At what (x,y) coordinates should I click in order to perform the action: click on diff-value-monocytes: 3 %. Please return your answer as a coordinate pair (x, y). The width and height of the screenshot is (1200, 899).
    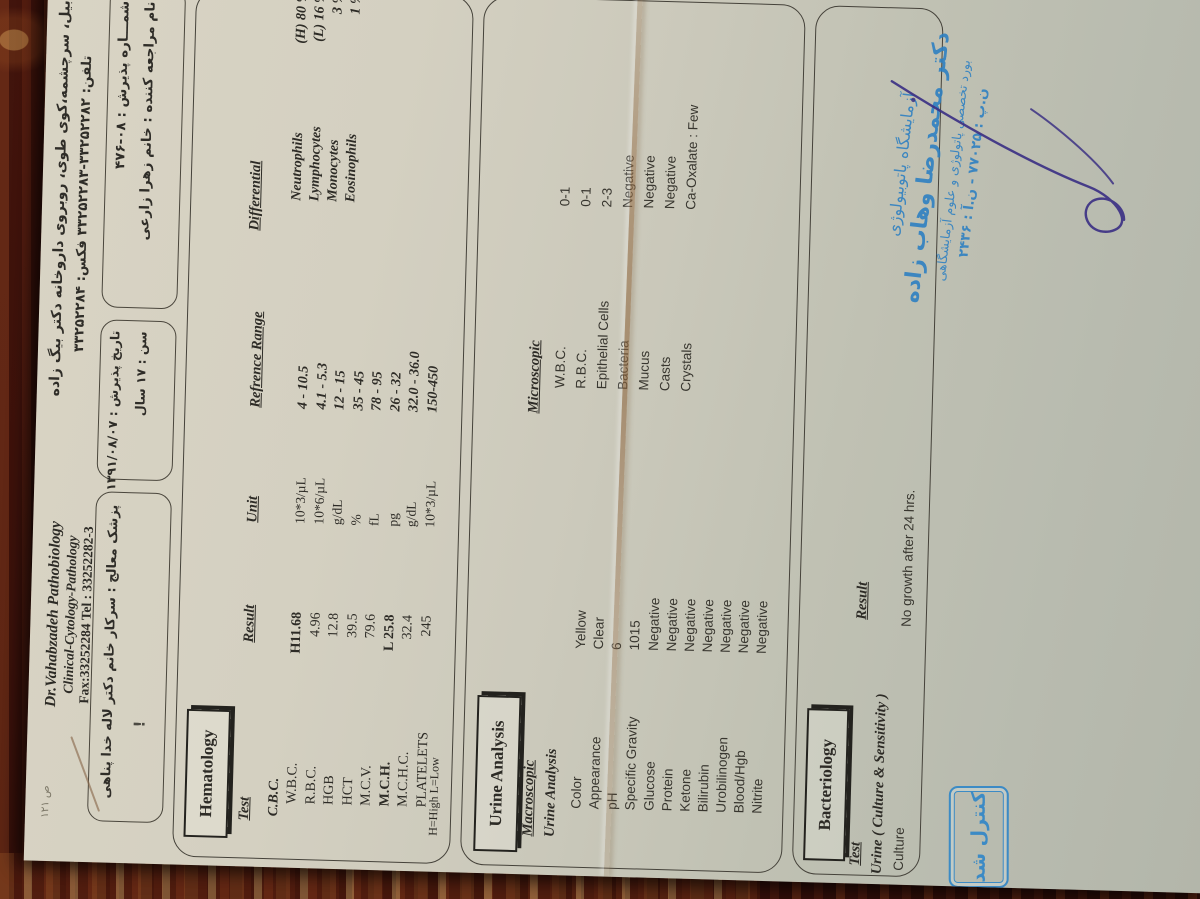
    Looking at the image, I should click on (338, 7).